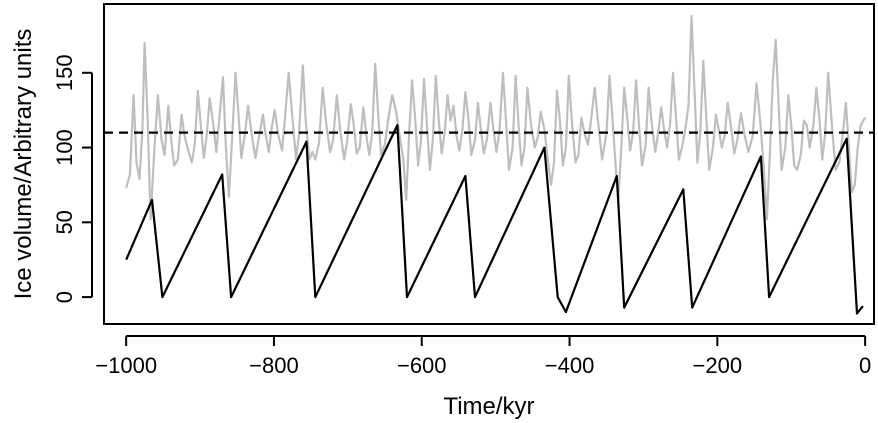 The height and width of the screenshot is (423, 878). I want to click on x-tick-label: −400, so click(570, 365).